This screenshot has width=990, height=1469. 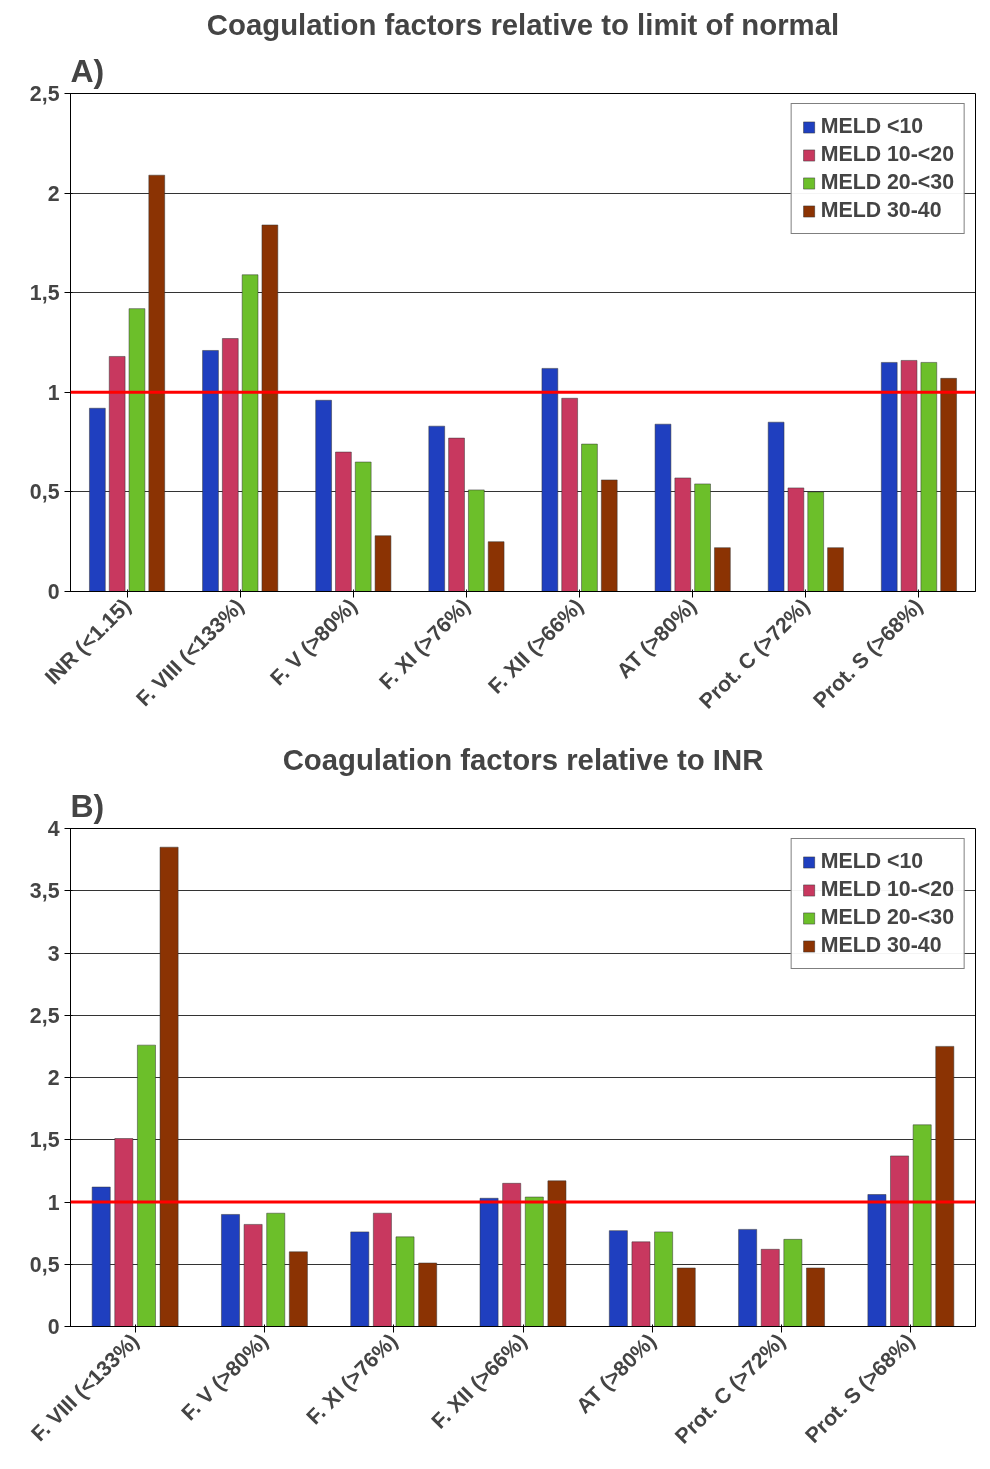 What do you see at coordinates (53, 953) in the screenshot?
I see `y-tick-label: 3` at bounding box center [53, 953].